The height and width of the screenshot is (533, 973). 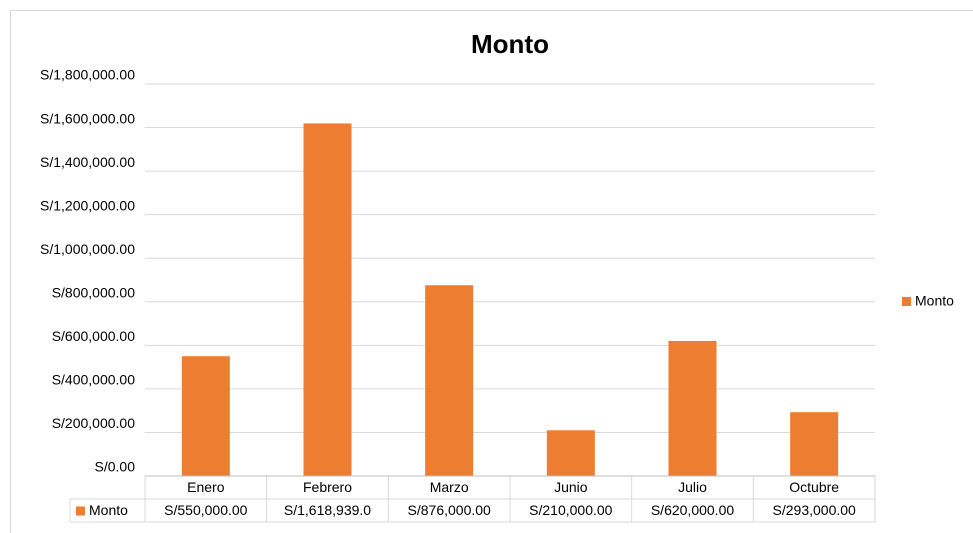 I want to click on table-legend-label: Monto, so click(x=108, y=510).